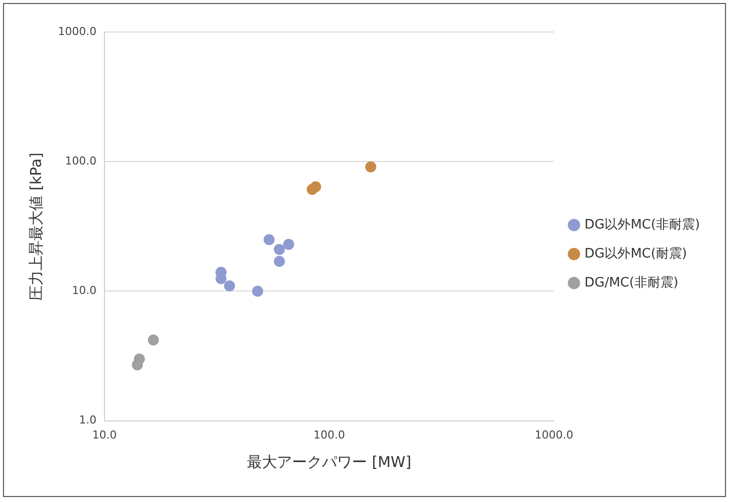  Describe the element at coordinates (77, 31) in the screenshot. I see `y-tick-label: 1000.0` at that location.